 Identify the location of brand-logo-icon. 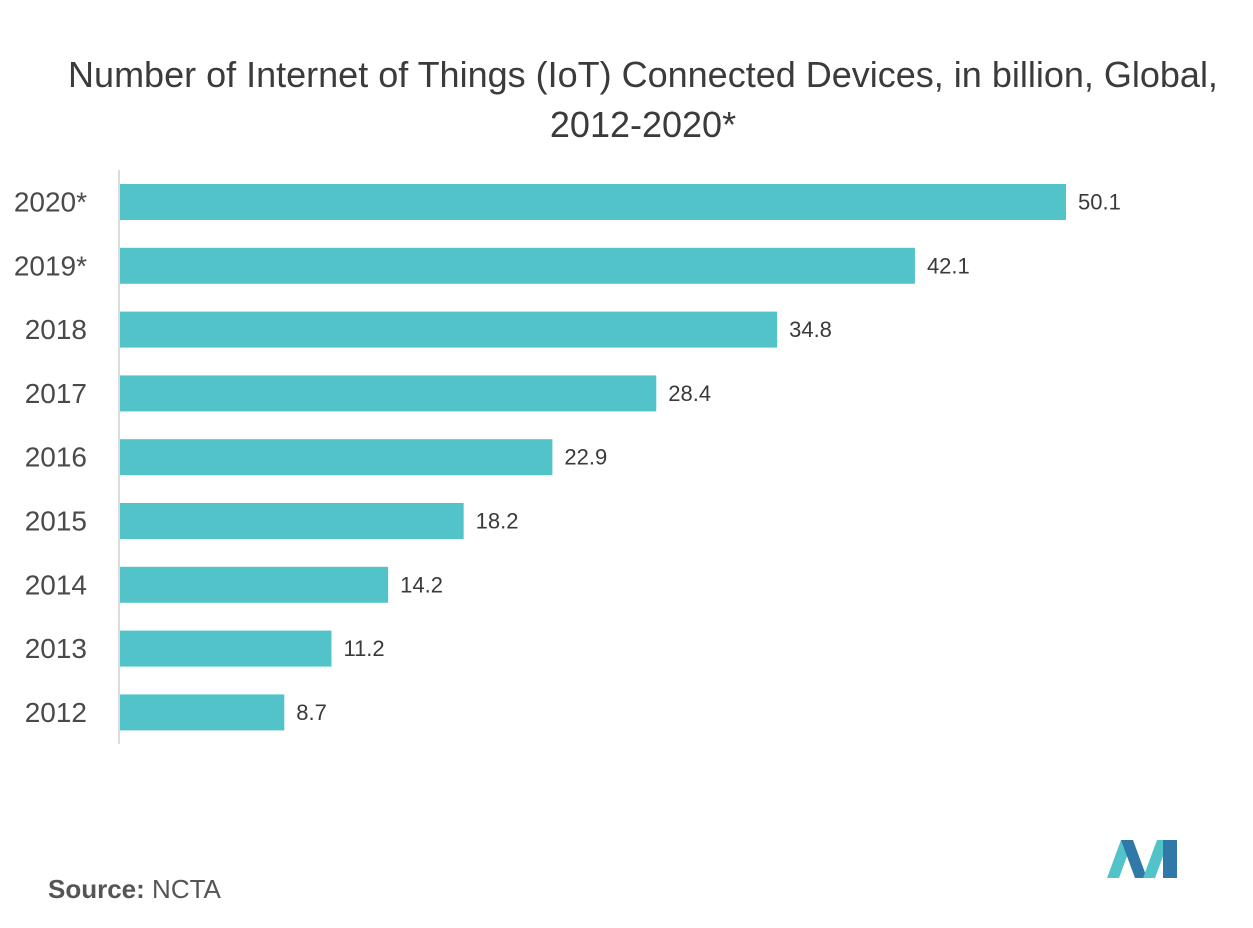
(1142, 859).